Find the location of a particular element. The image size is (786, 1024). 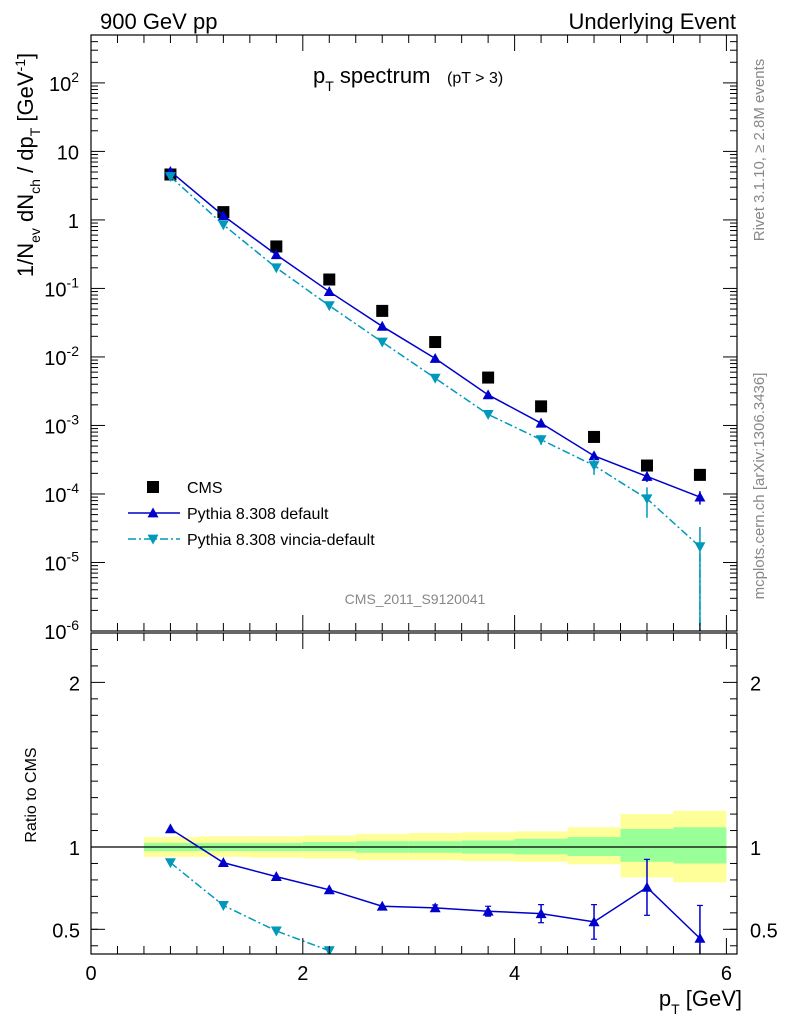

main-ytick-label-4: 10⁻² is located at coordinates (61, 356).